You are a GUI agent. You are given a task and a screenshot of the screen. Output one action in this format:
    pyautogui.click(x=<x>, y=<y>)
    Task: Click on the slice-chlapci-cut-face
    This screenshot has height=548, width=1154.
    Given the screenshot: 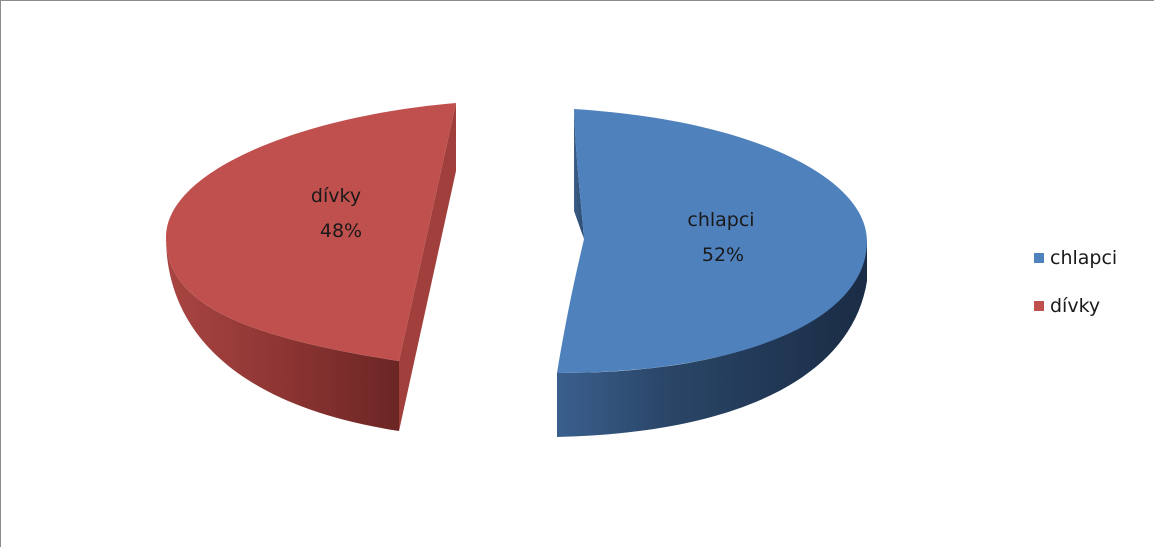 What is the action you would take?
    pyautogui.click(x=579, y=174)
    